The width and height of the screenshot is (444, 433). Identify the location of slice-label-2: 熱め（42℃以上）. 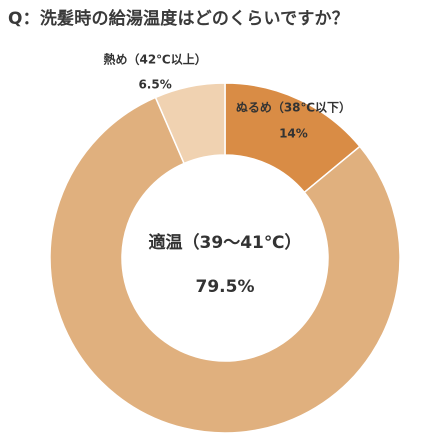
(154, 59).